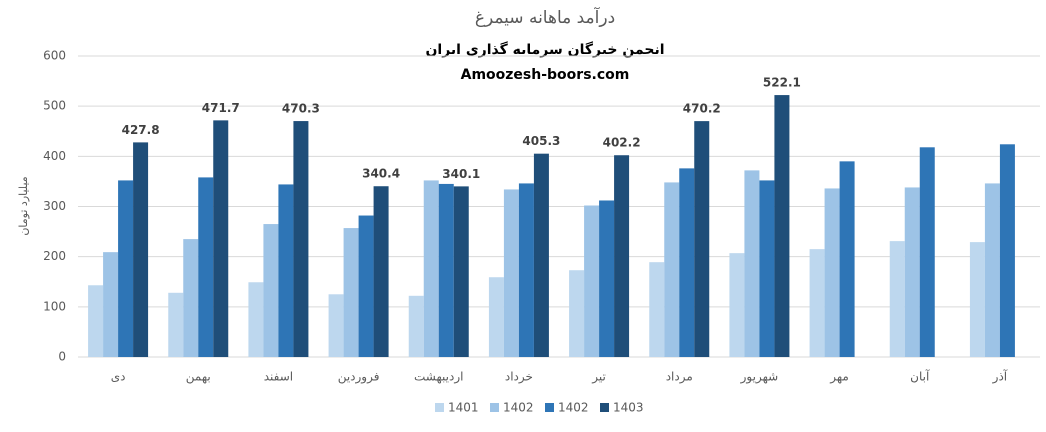 The image size is (1046, 432). I want to click on x-tick-label: شهریور, so click(759, 377).